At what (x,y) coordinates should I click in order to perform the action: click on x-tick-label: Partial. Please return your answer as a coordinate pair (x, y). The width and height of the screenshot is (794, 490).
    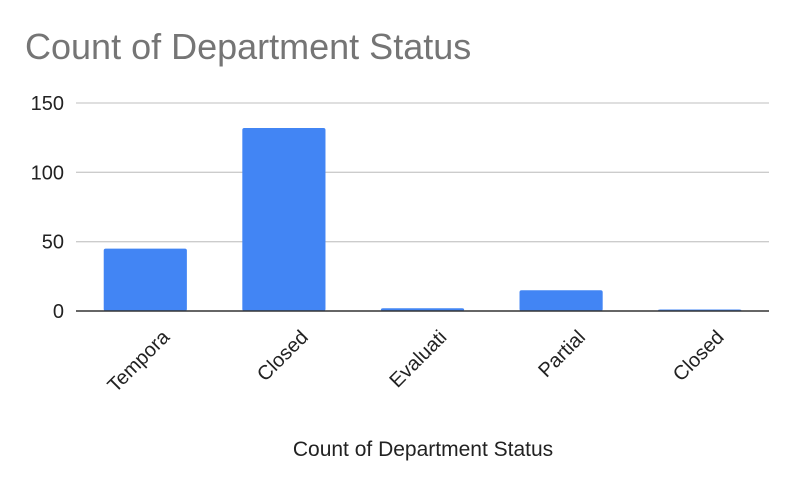
    Looking at the image, I should click on (562, 354).